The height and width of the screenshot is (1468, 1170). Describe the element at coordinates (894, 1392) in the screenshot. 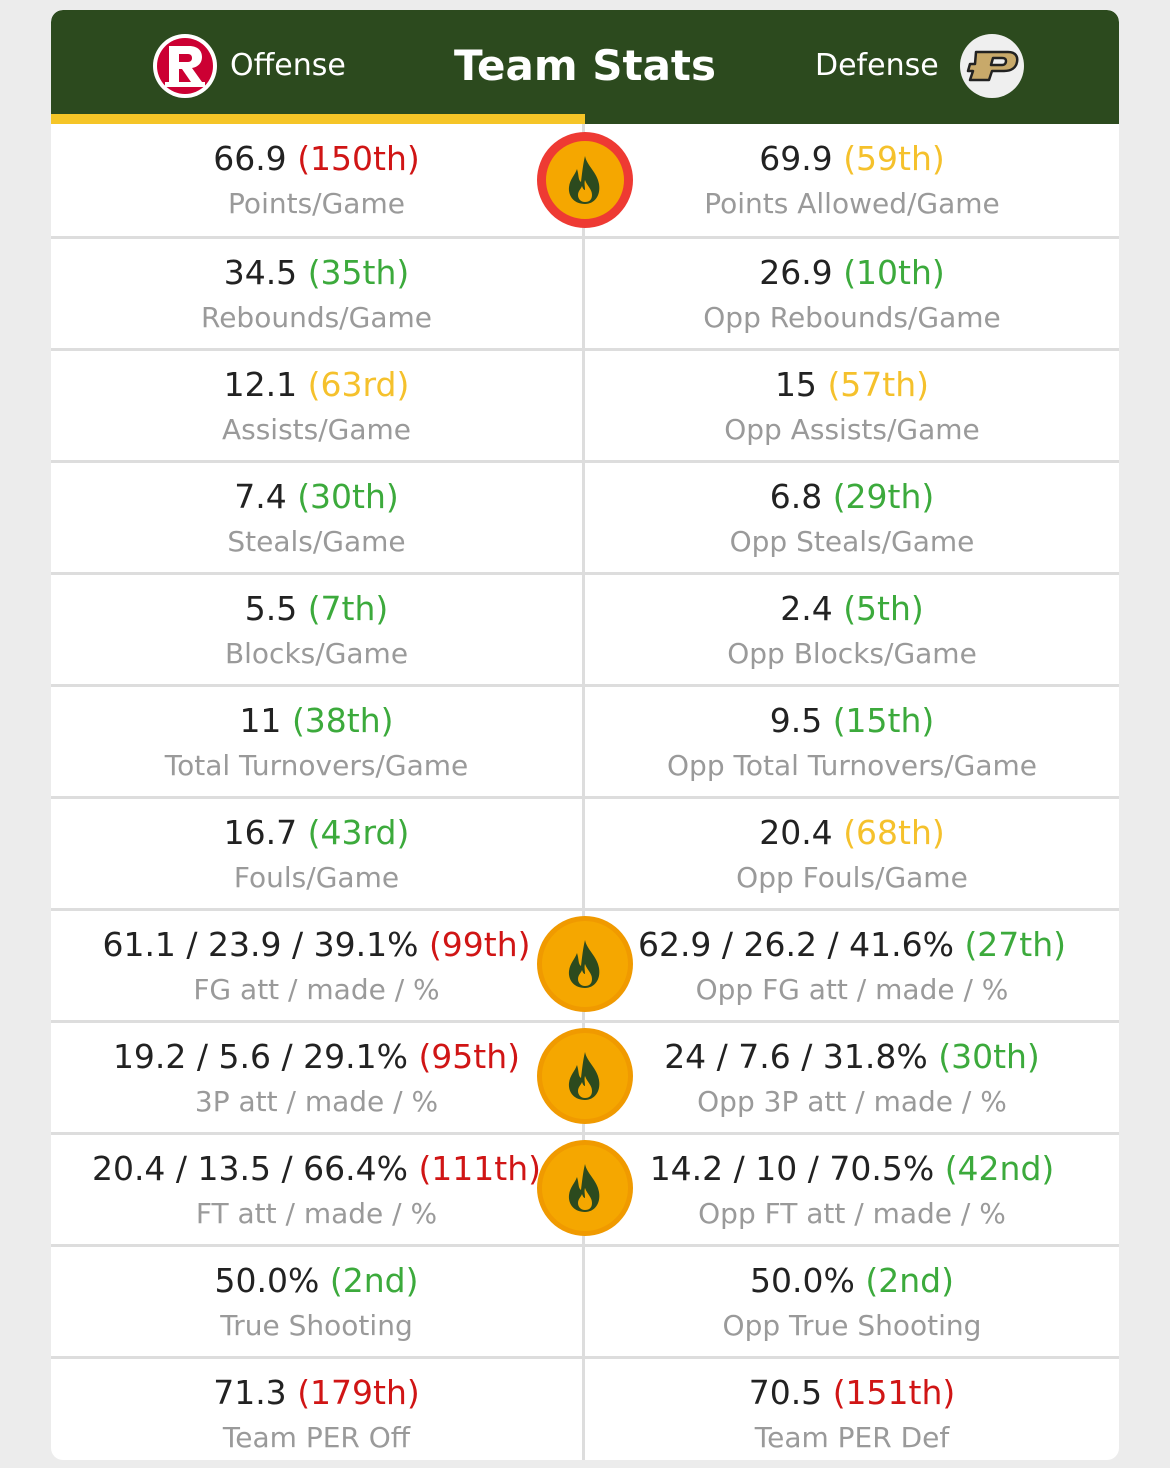

I see `stat-rank: (151th)` at that location.